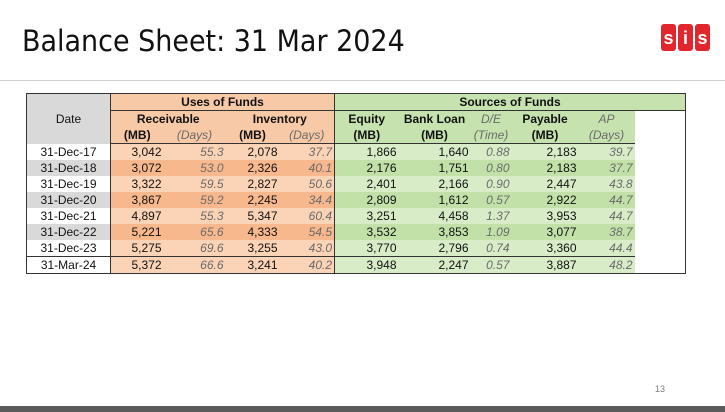  Describe the element at coordinates (545, 184) in the screenshot. I see `payable-value: 2,447` at that location.